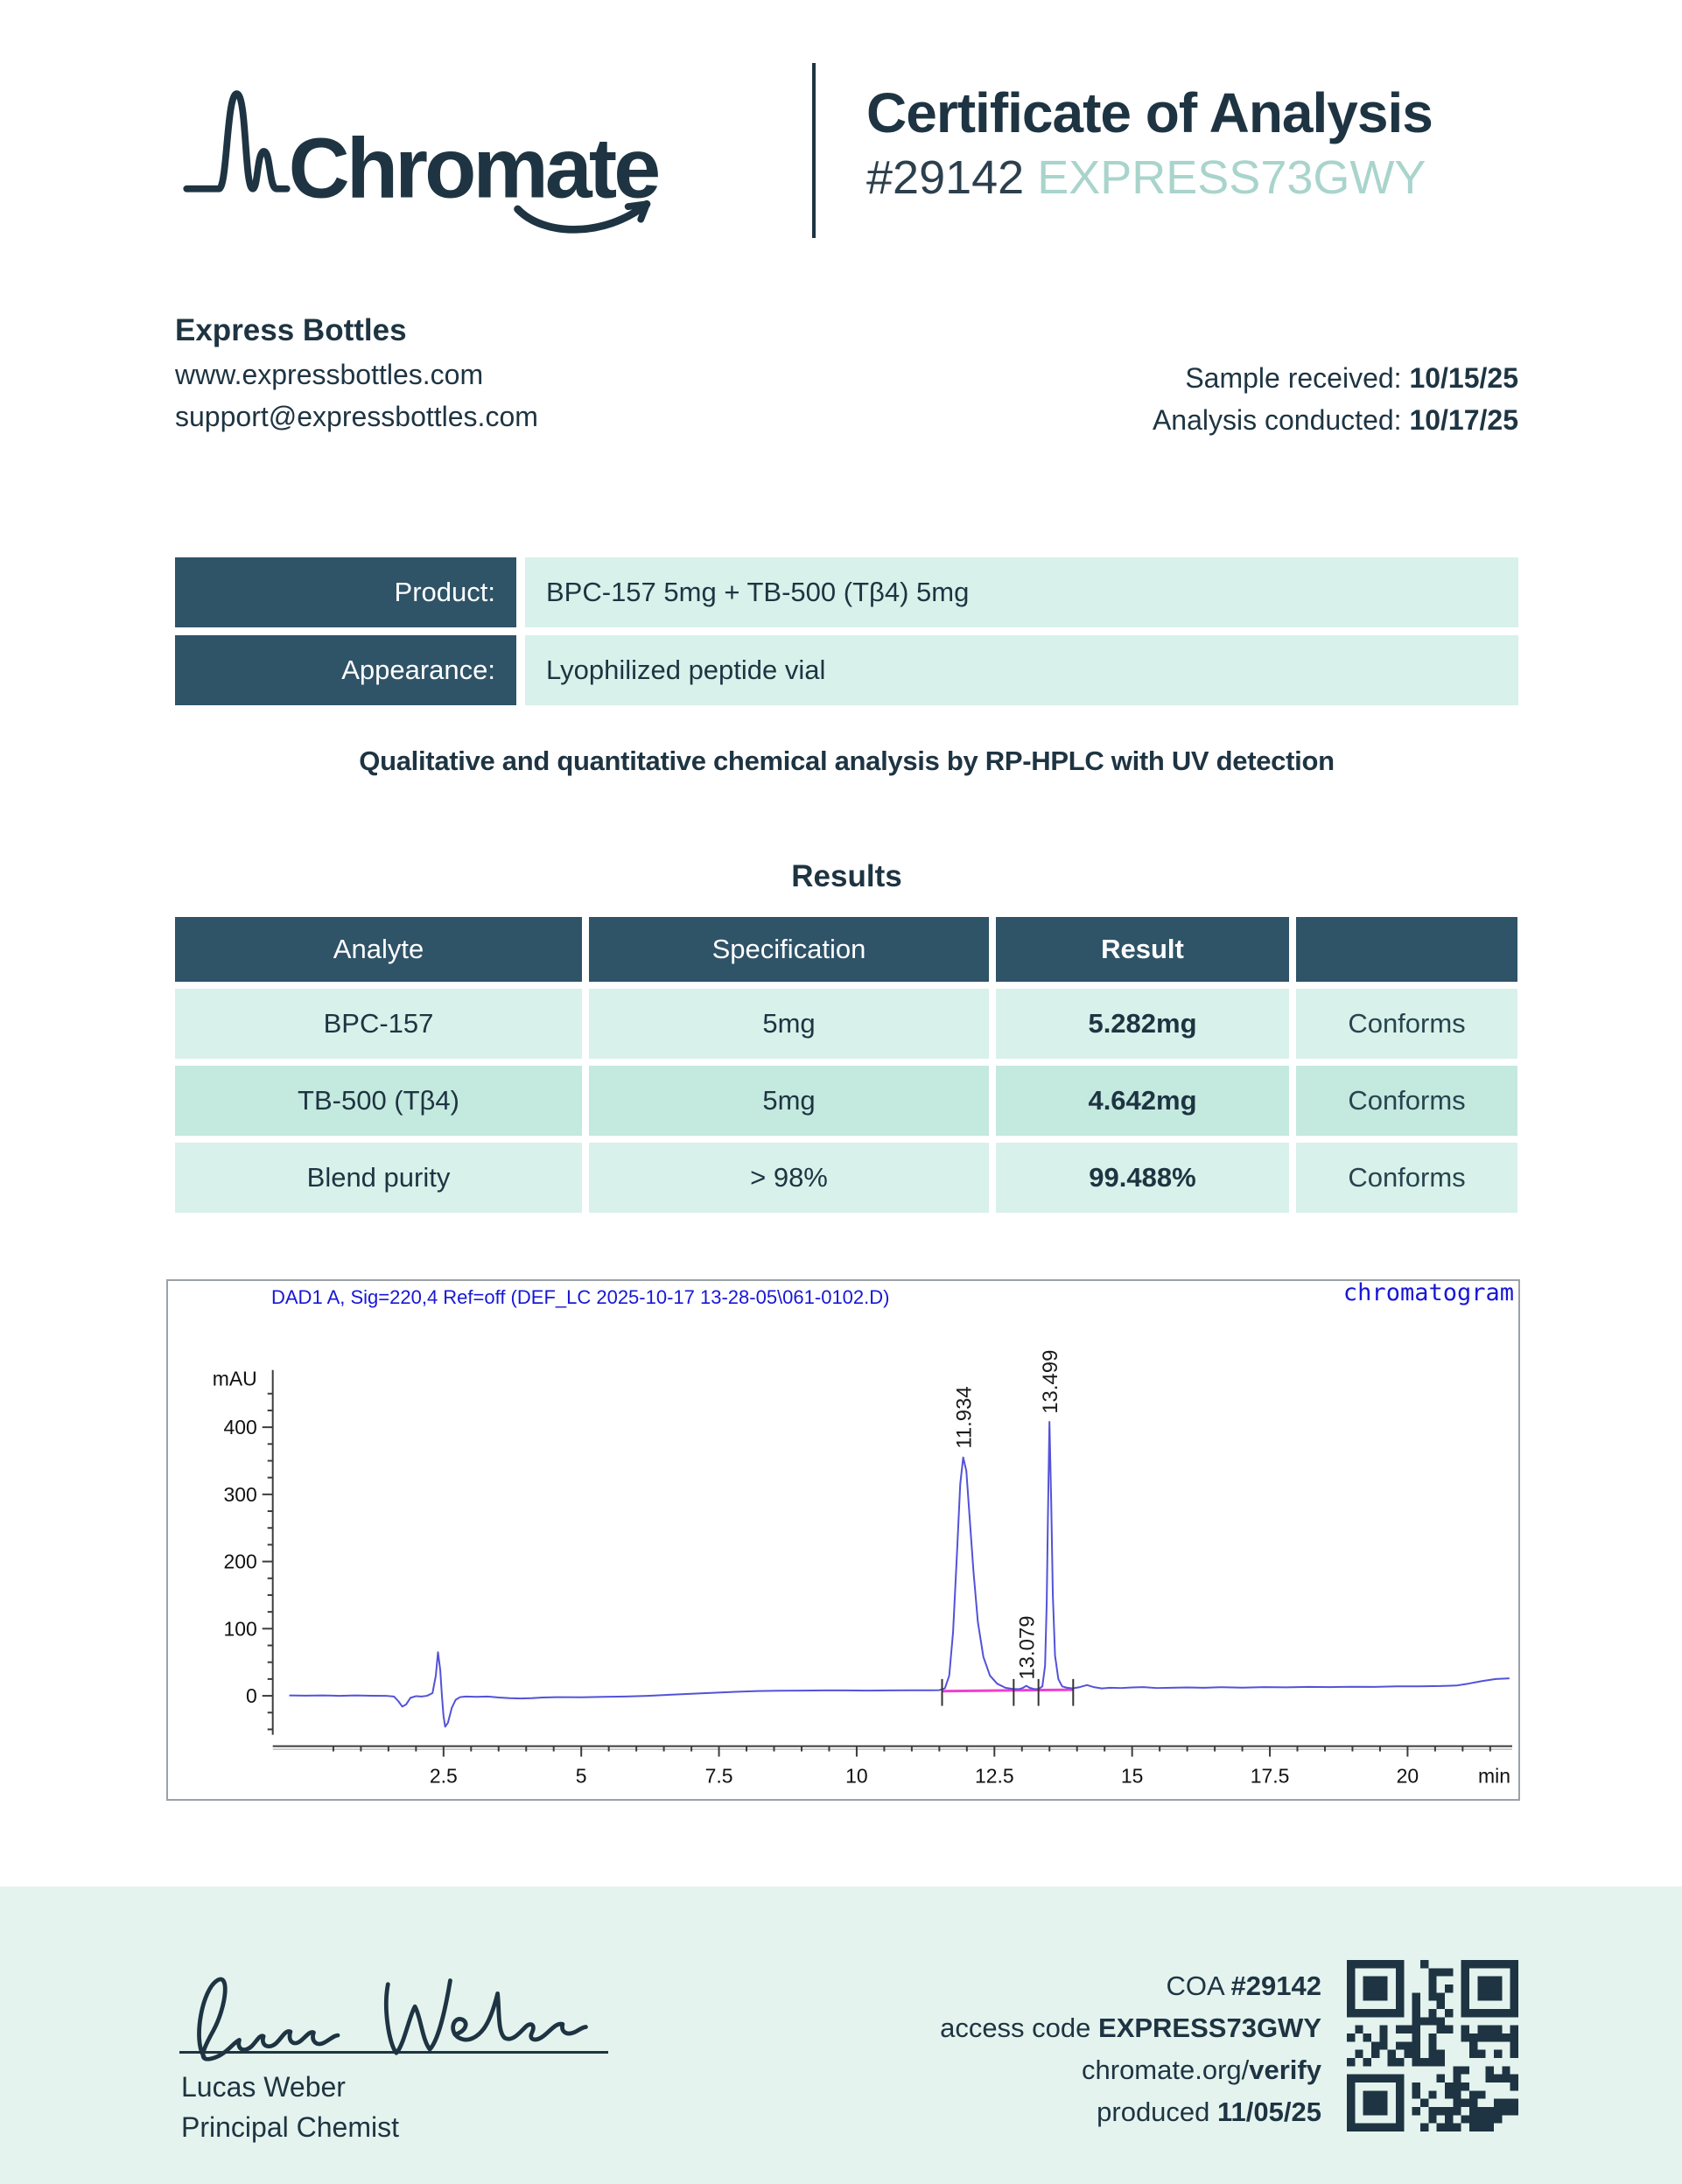 This screenshot has height=2184, width=1682. What do you see at coordinates (1142, 1101) in the screenshot?
I see `row-result: 4.642mg` at bounding box center [1142, 1101].